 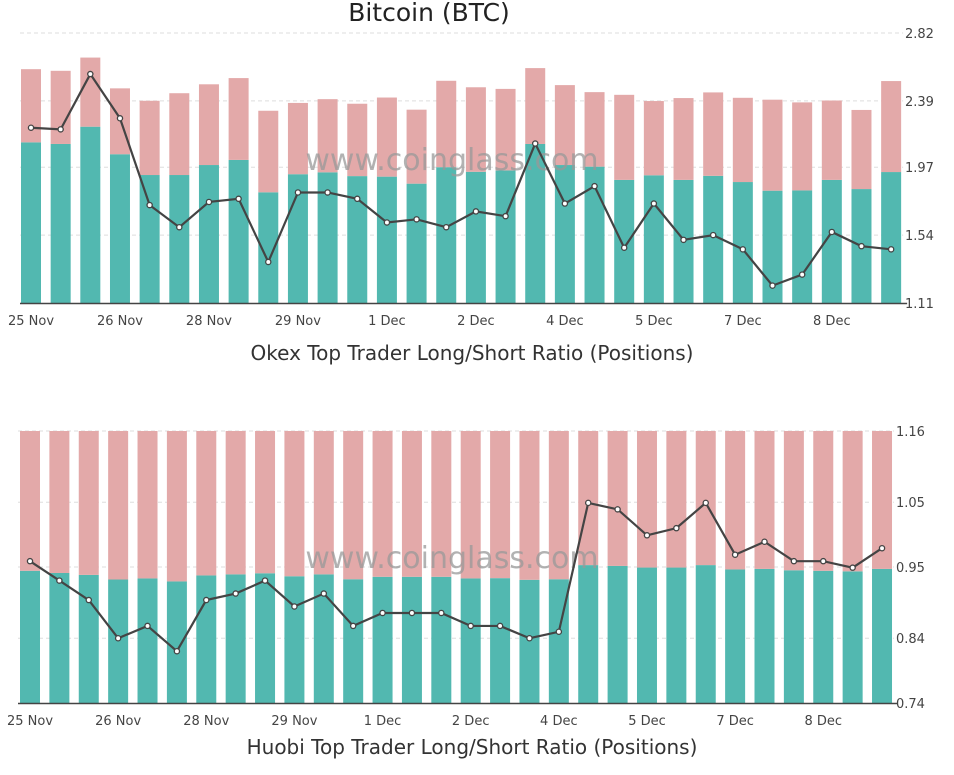 I want to click on x-tick-label: 25 Nov, so click(x=30, y=721).